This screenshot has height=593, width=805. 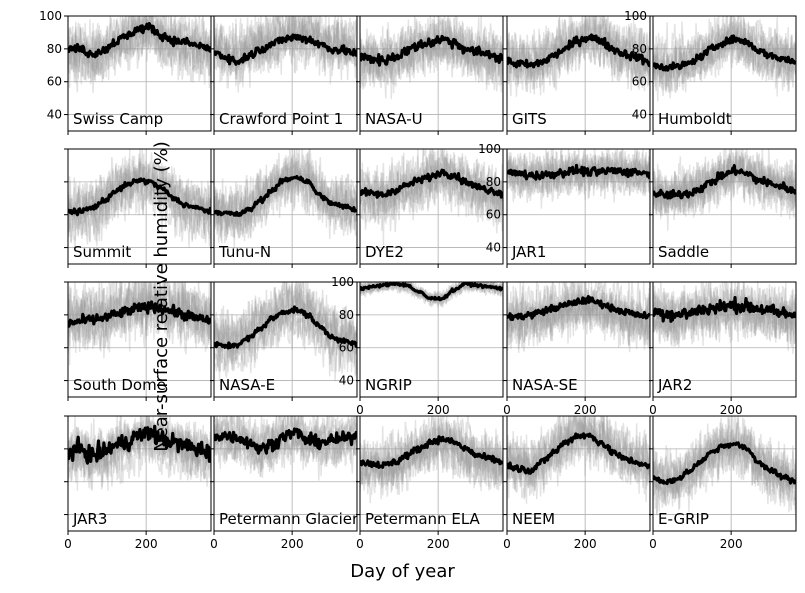 I want to click on station-label: Petermann Glacier, so click(x=289, y=519).